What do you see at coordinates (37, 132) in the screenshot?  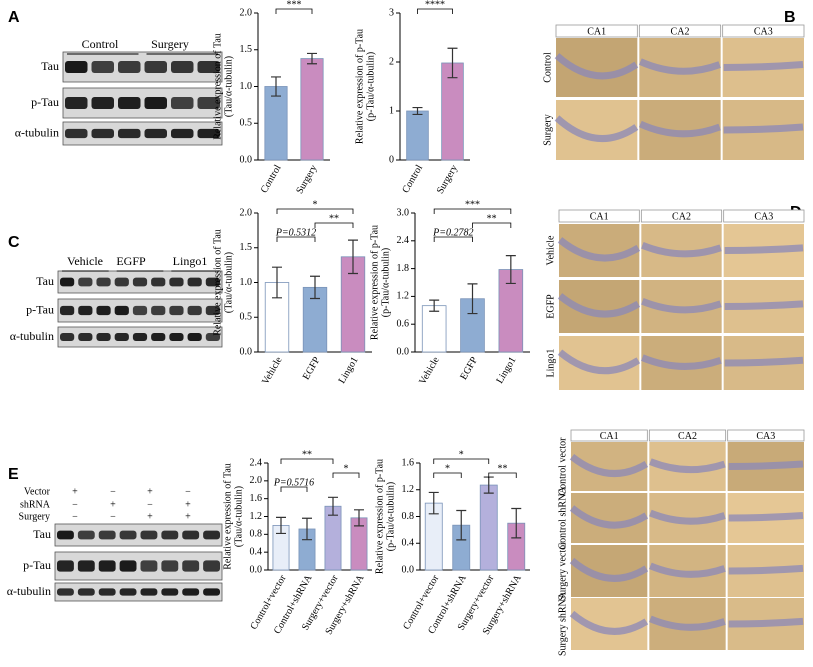 I see `blot-row-label: α-tubulin` at bounding box center [37, 132].